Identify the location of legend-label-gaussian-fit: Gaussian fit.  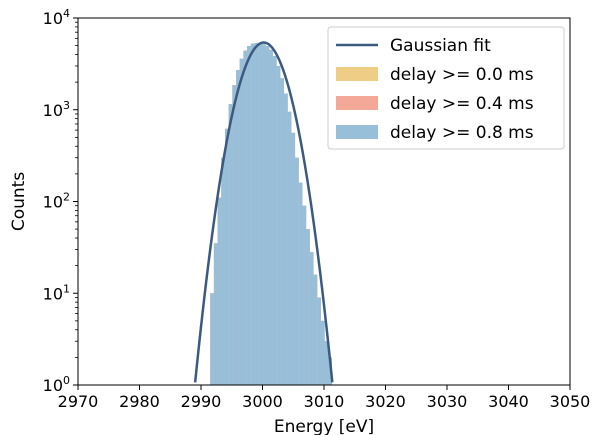
(440, 46).